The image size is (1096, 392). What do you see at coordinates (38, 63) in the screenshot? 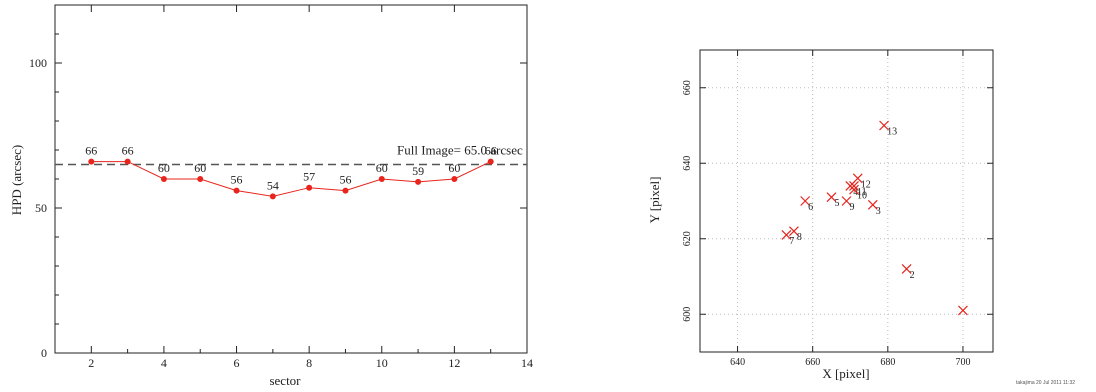
I see `left-y-tick-label: 100` at bounding box center [38, 63].